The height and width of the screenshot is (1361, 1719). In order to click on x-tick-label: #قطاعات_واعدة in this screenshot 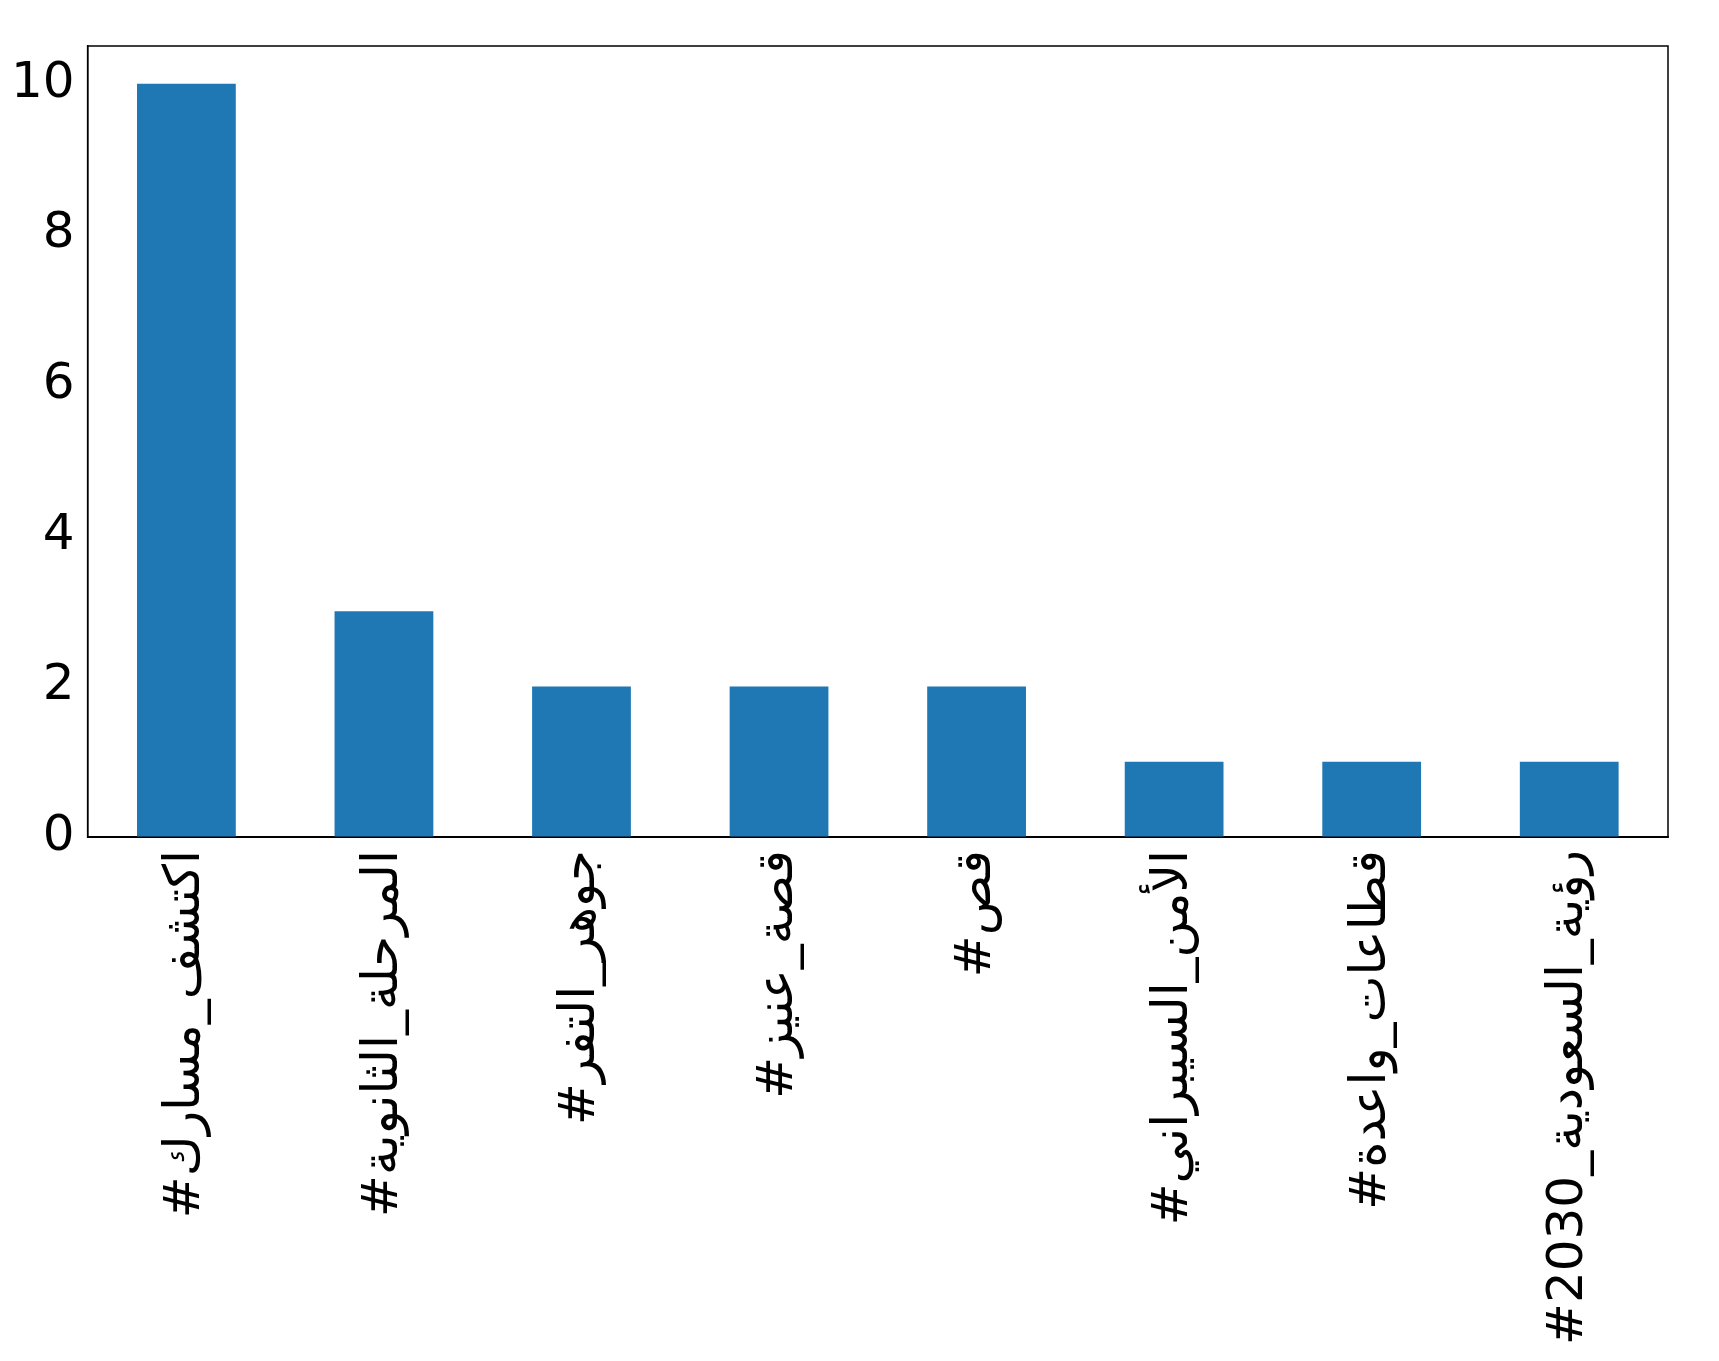, I will do `click(1368, 1030)`.